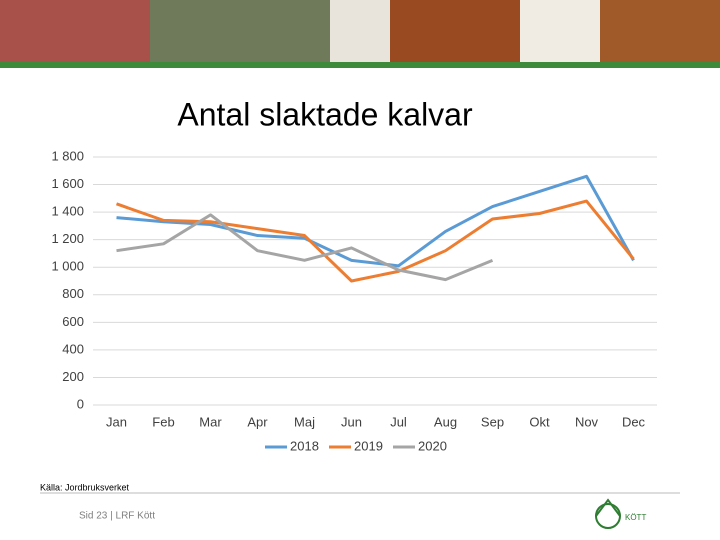 Image resolution: width=720 pixels, height=540 pixels. I want to click on source: Källa: Jordbruksverket, so click(85, 487).